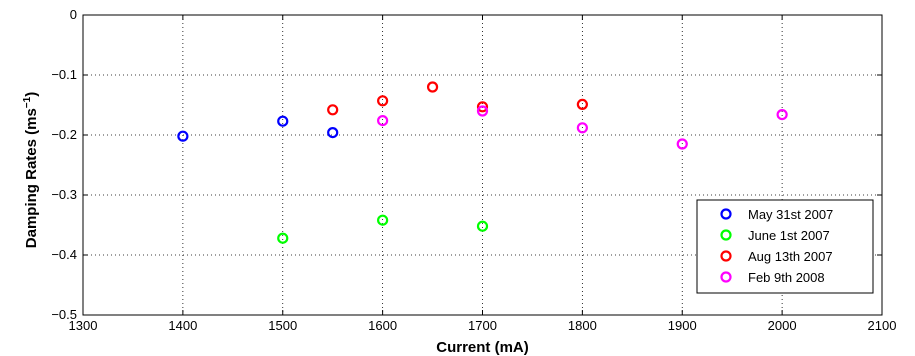  I want to click on y-tick-label: −0.4, so click(64, 254).